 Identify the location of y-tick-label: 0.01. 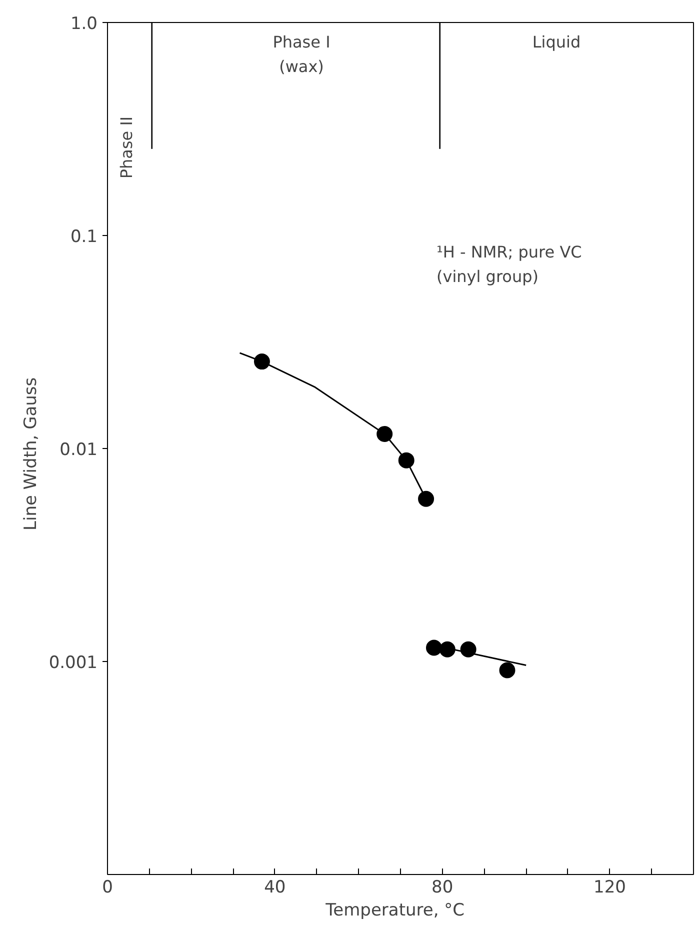
(79, 450).